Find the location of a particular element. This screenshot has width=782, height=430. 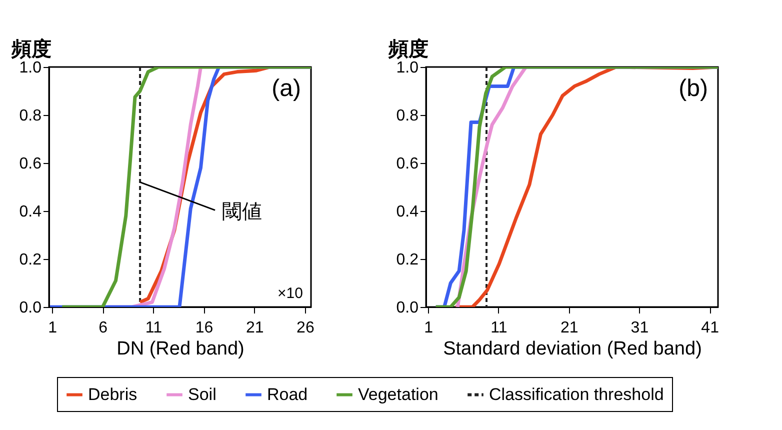

legend-label: Soil is located at coordinates (202, 394).